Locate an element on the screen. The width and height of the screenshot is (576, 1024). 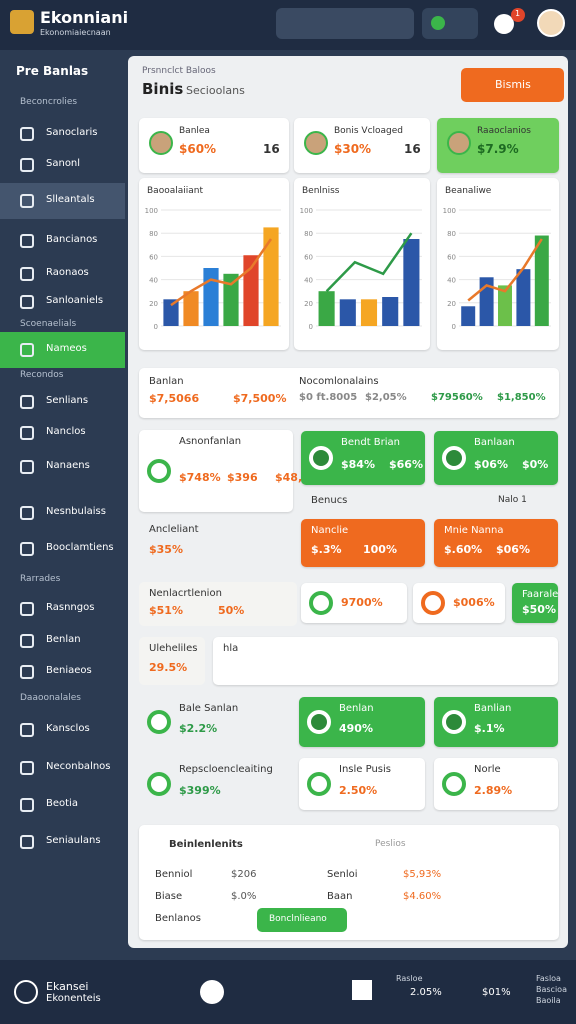
footer-brand-sub: Ekonenteis is located at coordinates (73, 998).